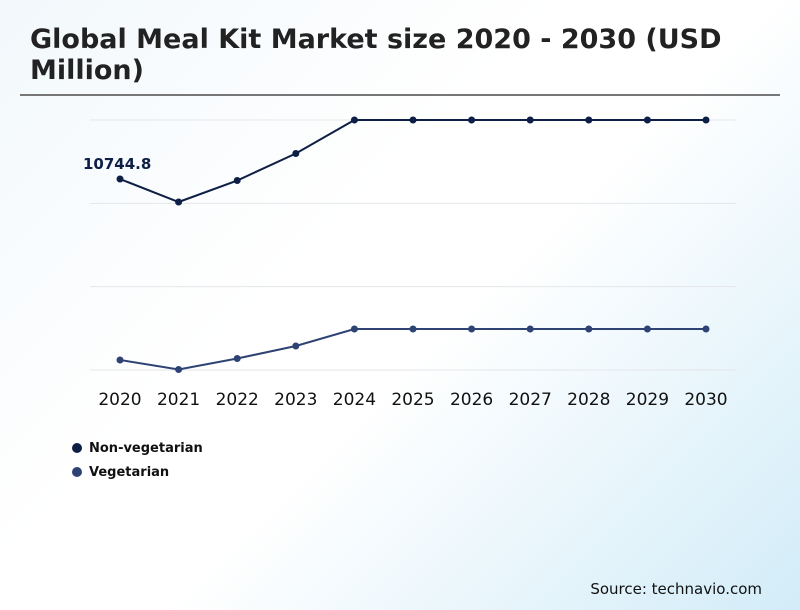  I want to click on x-tick-label: 2030, so click(705, 400).